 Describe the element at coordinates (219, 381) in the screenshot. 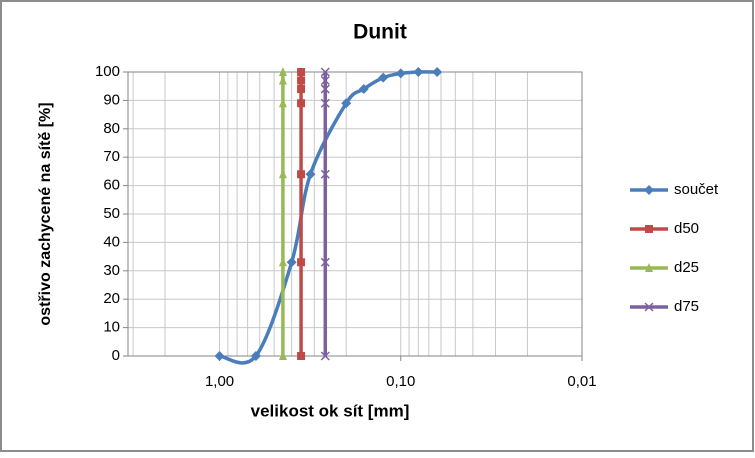

I see `x-tick-label: 1,00` at that location.